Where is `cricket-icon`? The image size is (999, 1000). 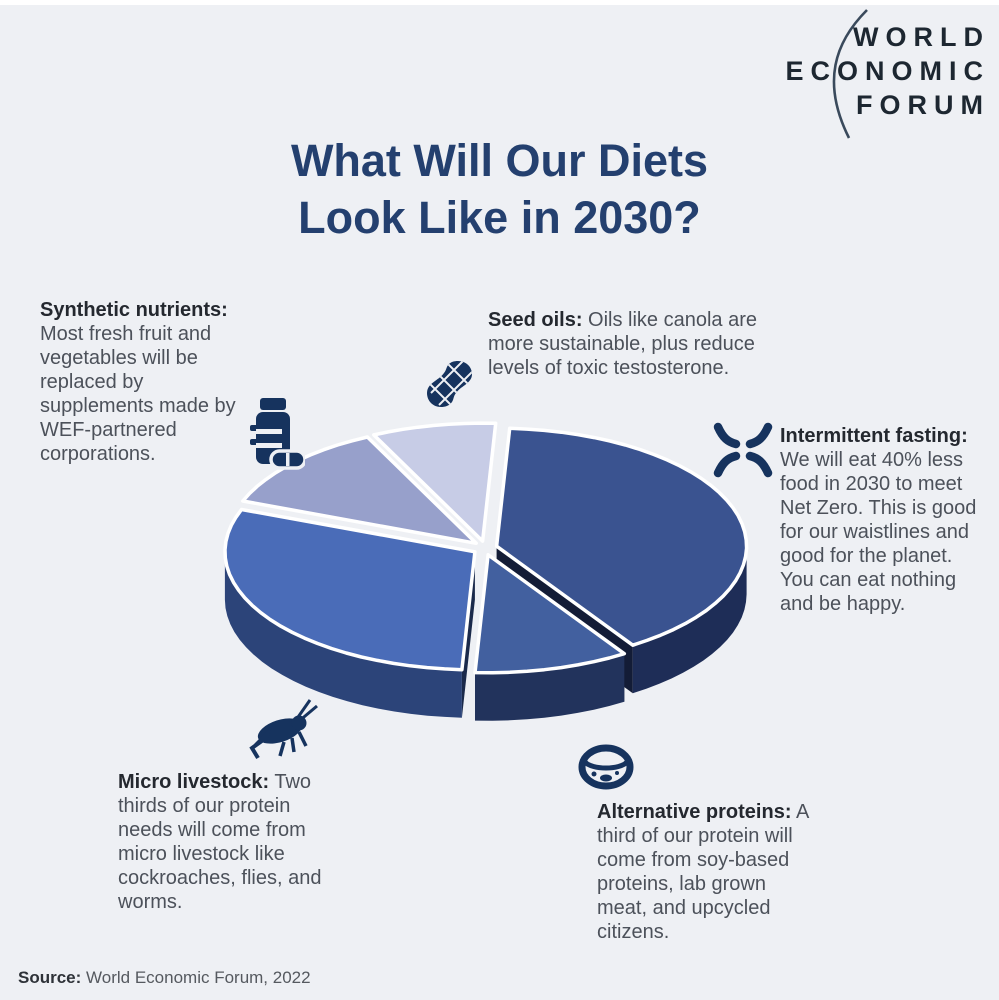 cricket-icon is located at coordinates (282, 734).